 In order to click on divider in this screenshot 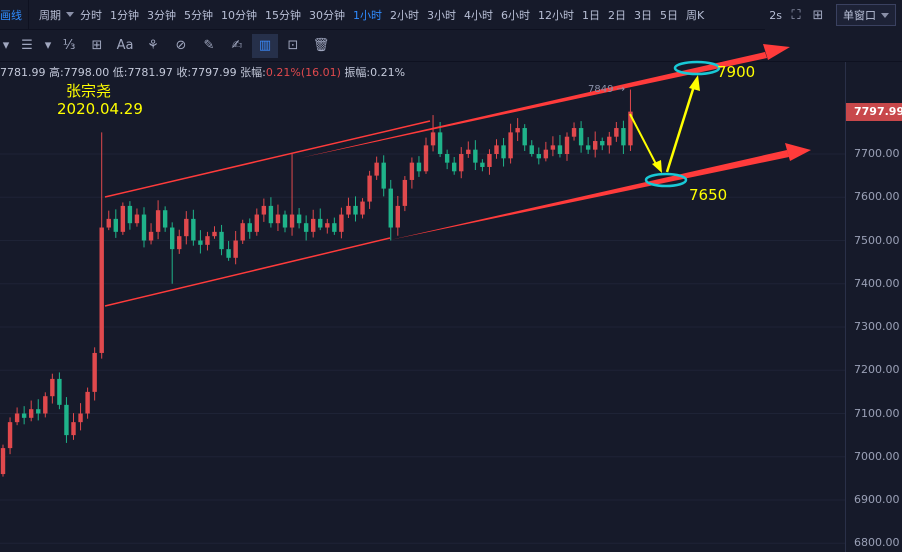, I will do `click(28, 15)`.